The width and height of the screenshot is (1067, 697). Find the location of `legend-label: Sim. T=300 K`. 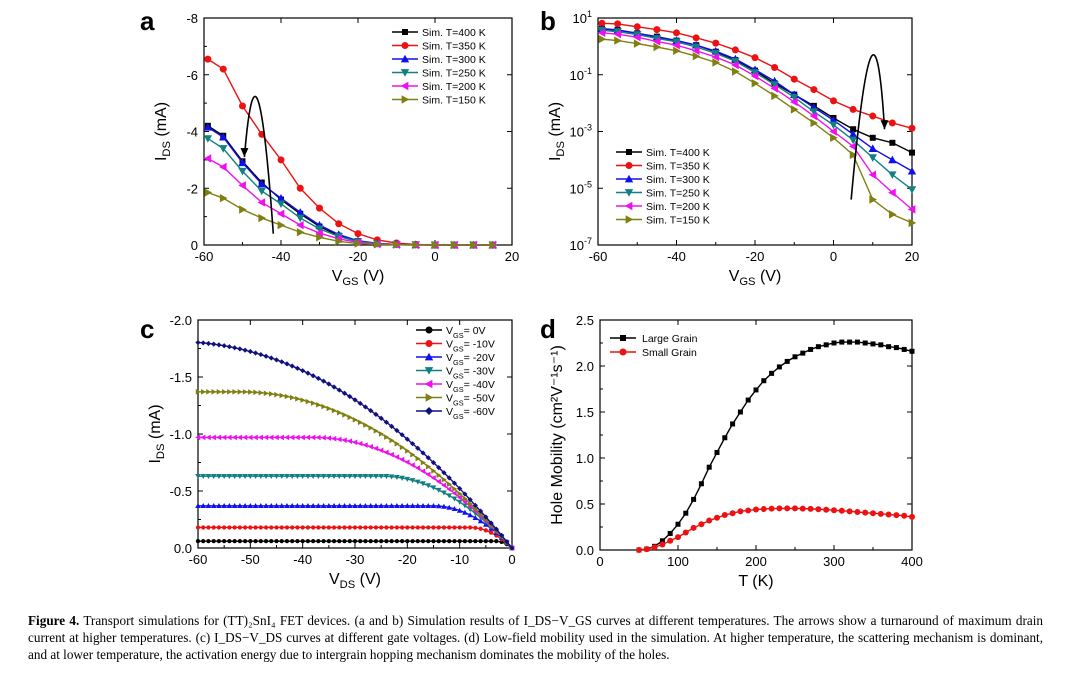

legend-label: Sim. T=300 K is located at coordinates (454, 60).